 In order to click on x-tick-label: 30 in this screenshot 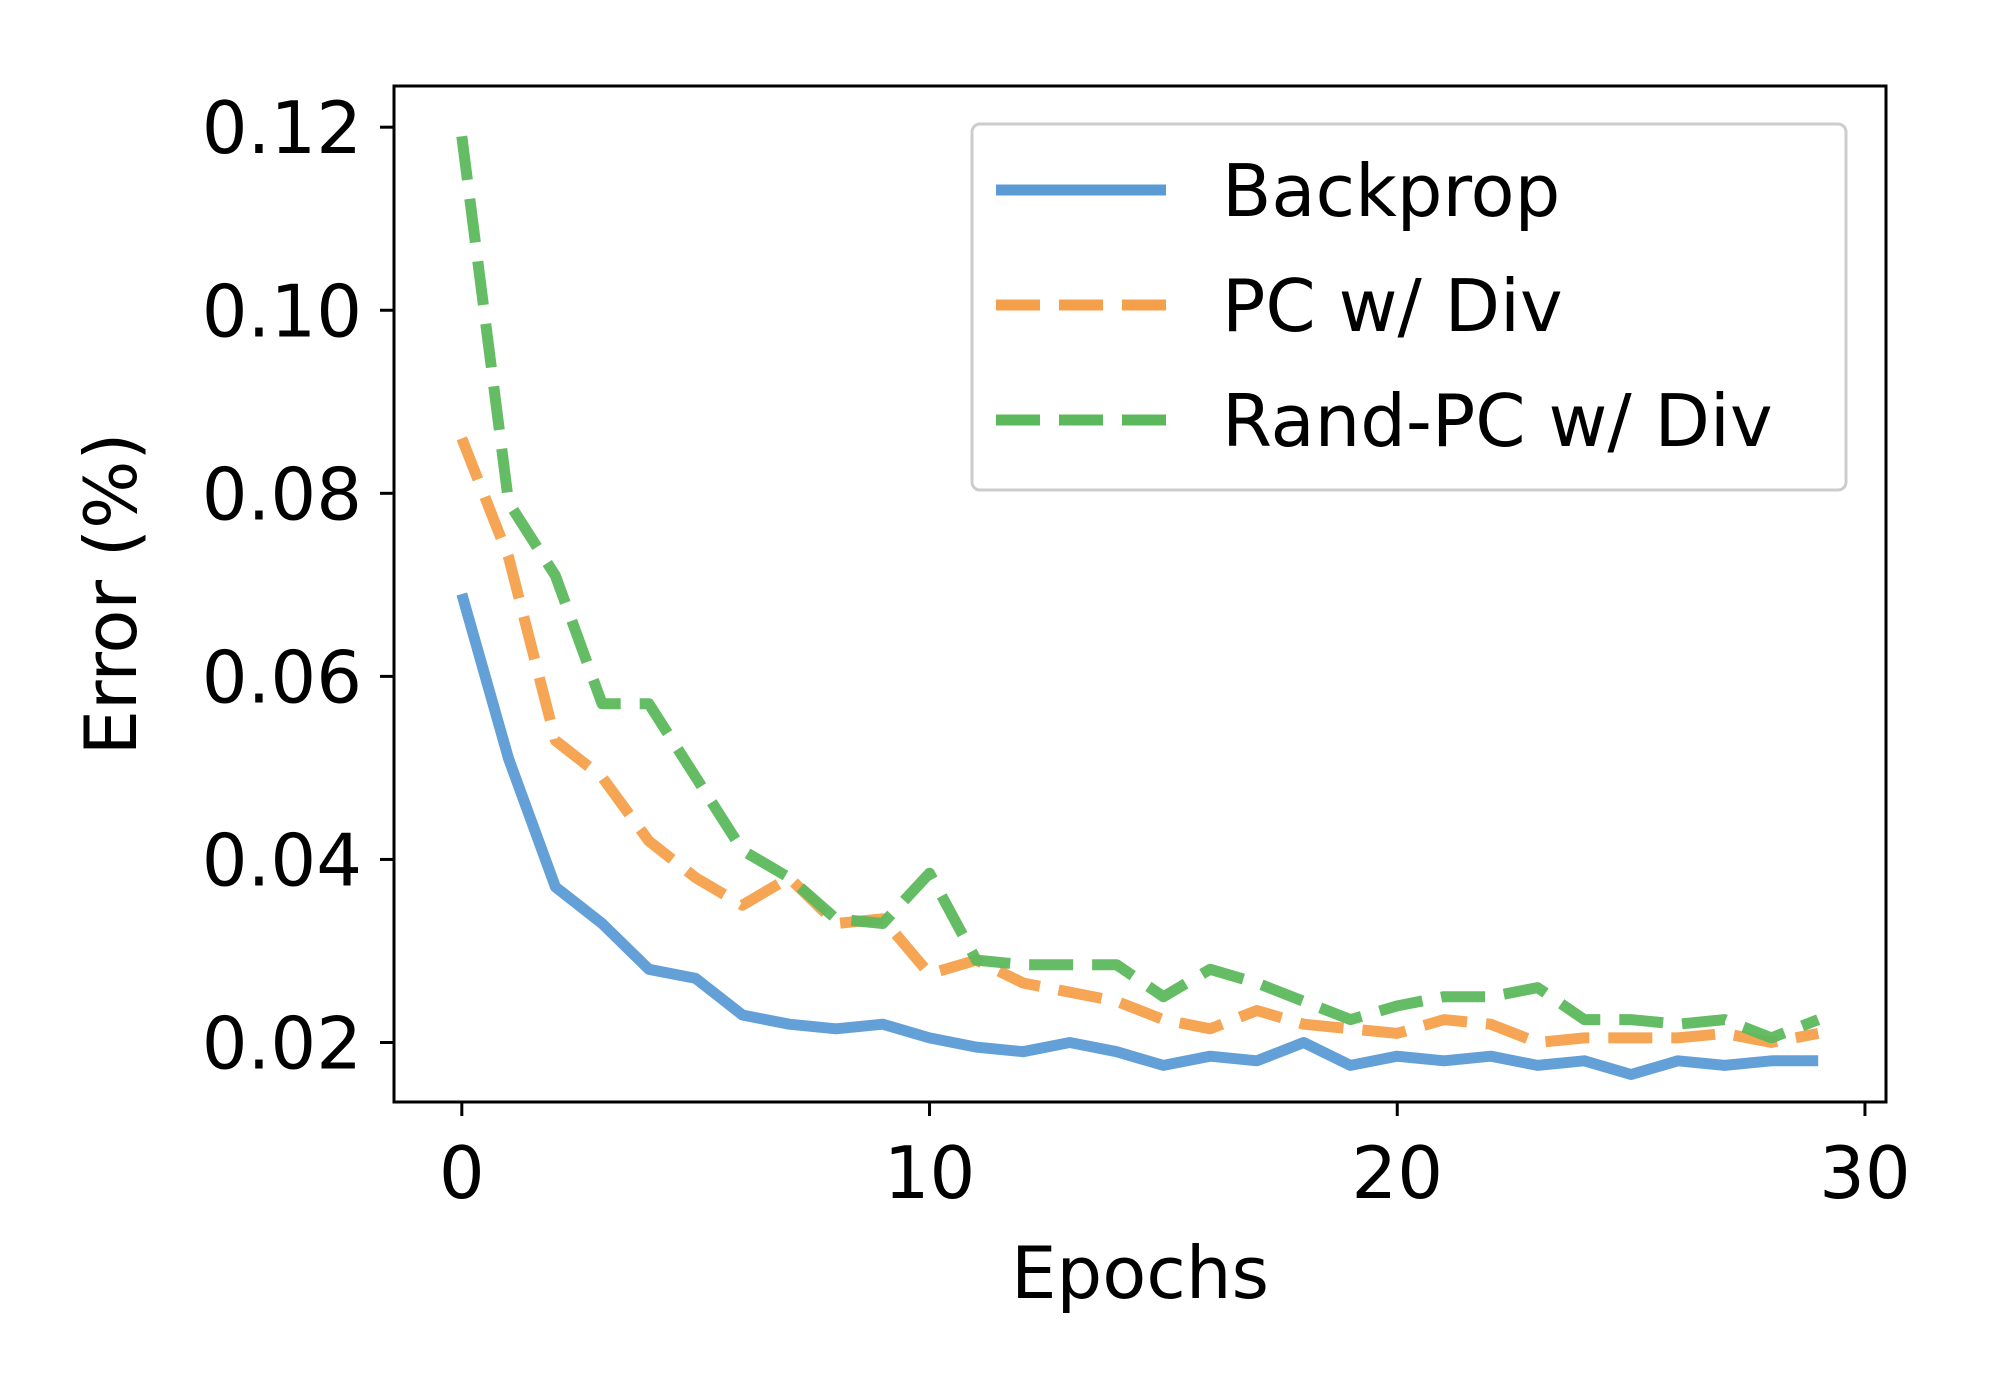, I will do `click(1865, 1173)`.